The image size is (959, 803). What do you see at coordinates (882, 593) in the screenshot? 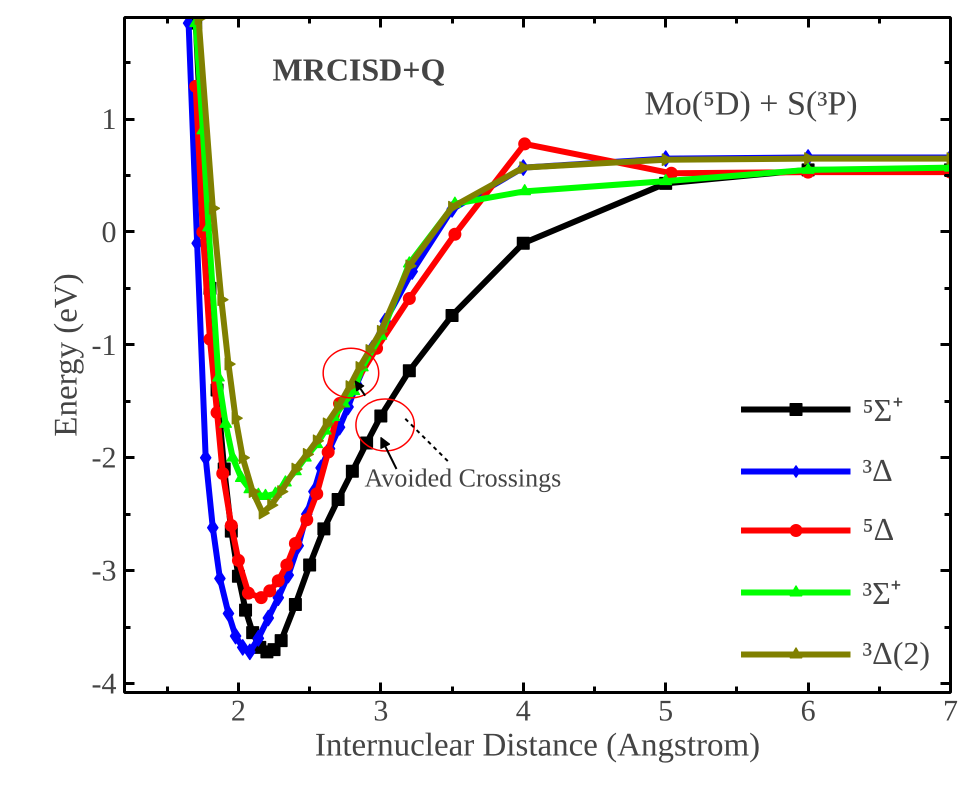
I see `legend-label: ³Σ⁺` at bounding box center [882, 593].